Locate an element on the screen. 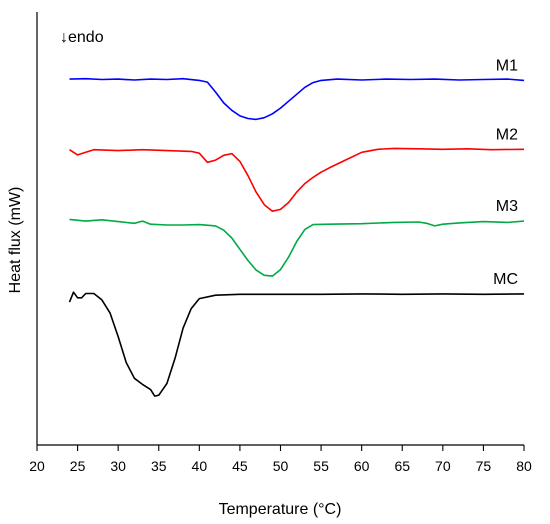 The image size is (550, 524). x-tick-label: 75 is located at coordinates (484, 466).